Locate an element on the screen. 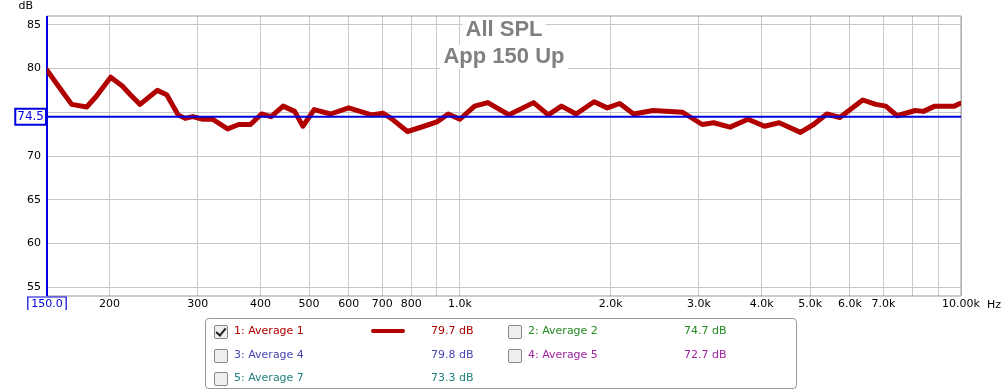 This screenshot has height=392, width=1005. x-tick-label: 600 is located at coordinates (349, 304).